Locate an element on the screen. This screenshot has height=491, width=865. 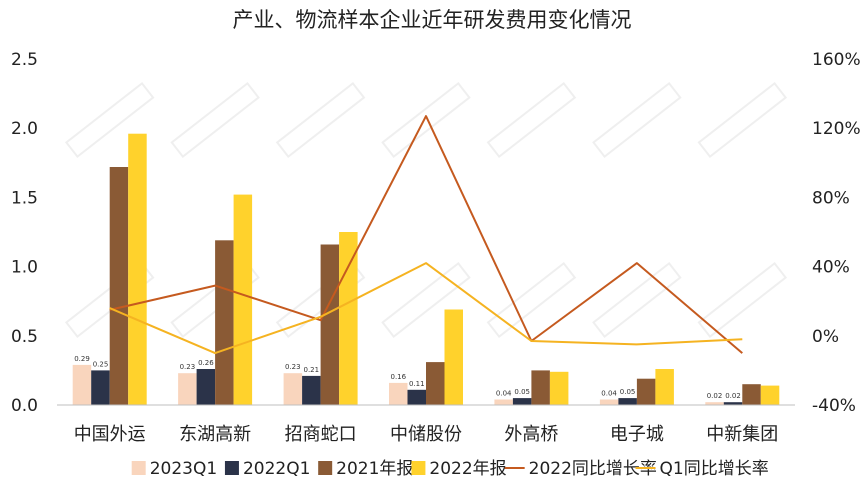
left-axis-tick-label: 0.0 is located at coordinates (24, 406).